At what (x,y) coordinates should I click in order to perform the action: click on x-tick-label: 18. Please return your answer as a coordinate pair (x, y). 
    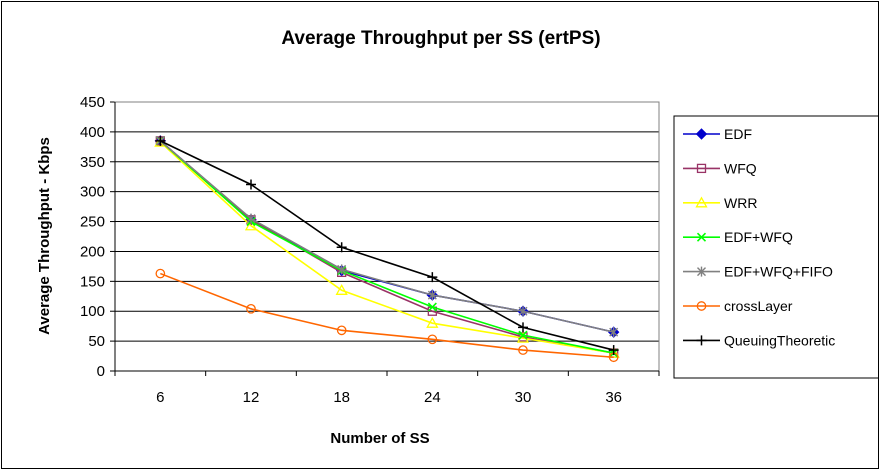
    Looking at the image, I should click on (341, 397).